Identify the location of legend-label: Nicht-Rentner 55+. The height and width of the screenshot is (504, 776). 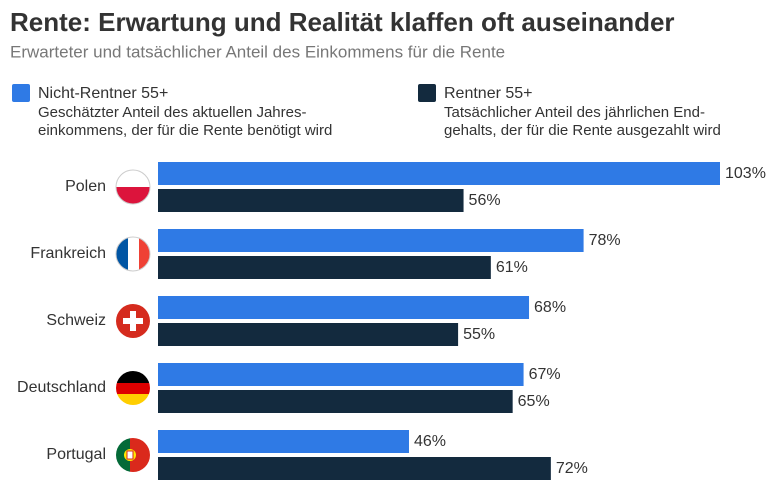
(103, 93).